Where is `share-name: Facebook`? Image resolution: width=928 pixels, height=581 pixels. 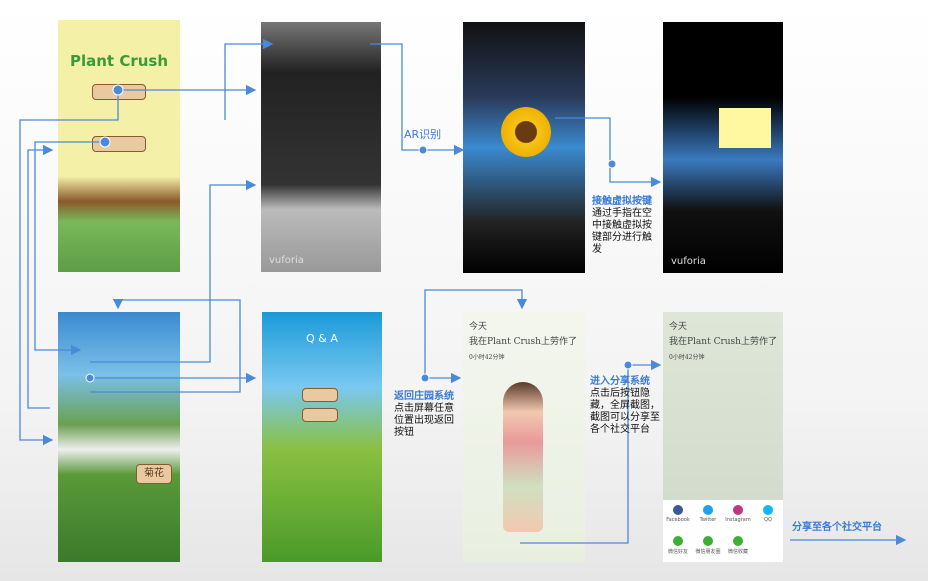
share-name: Facebook is located at coordinates (678, 520).